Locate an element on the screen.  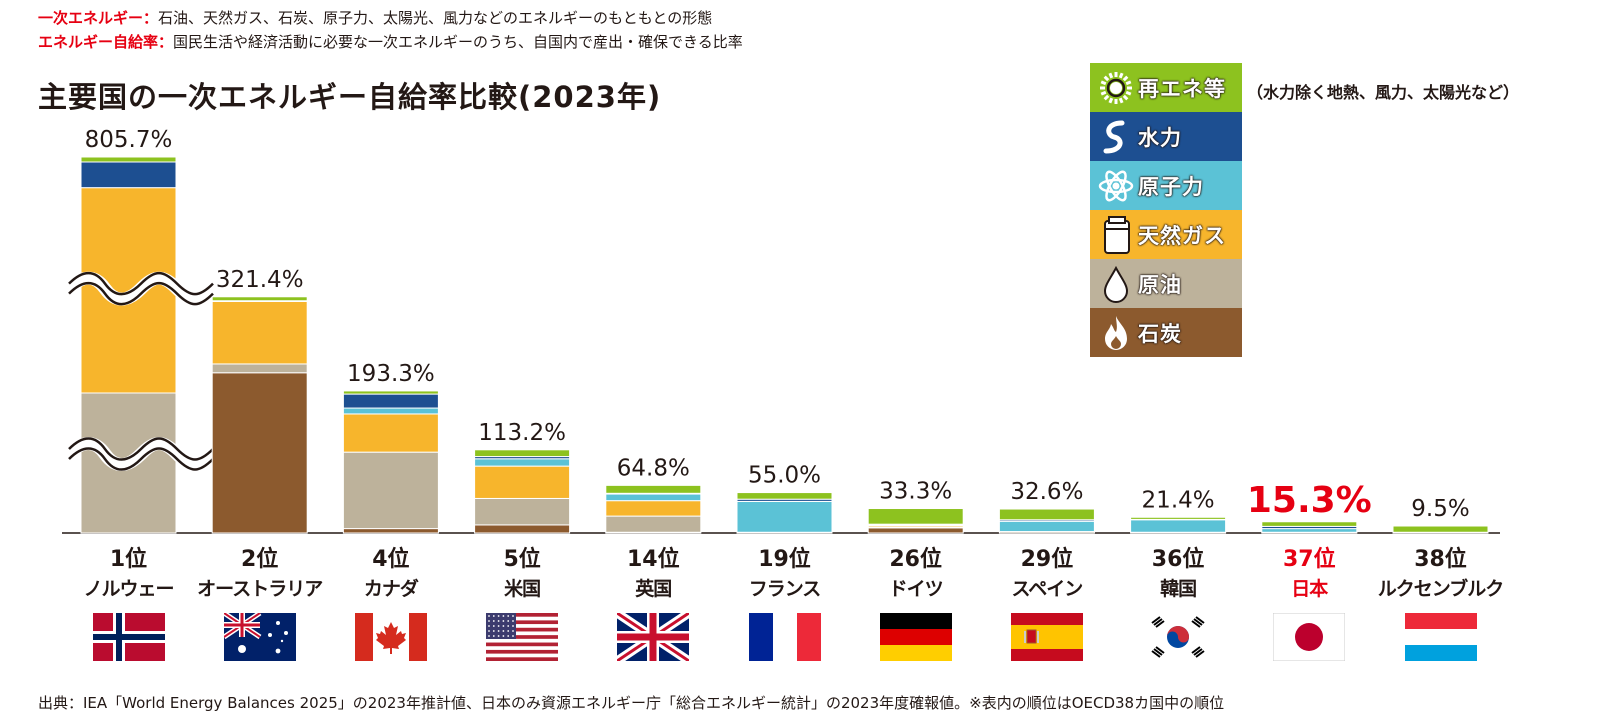
bar-norway: 805.7% is located at coordinates (141, 330).